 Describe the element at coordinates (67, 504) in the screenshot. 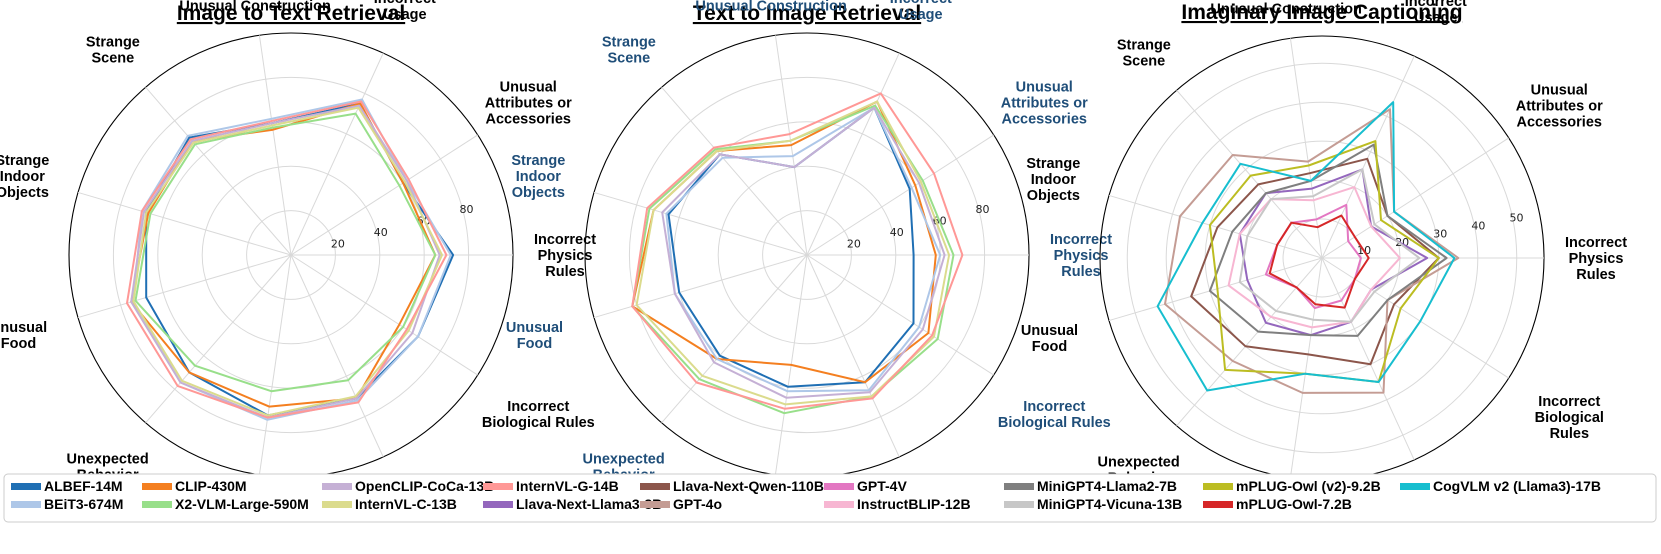

I see `legend-item: BEiT3-674M` at that location.